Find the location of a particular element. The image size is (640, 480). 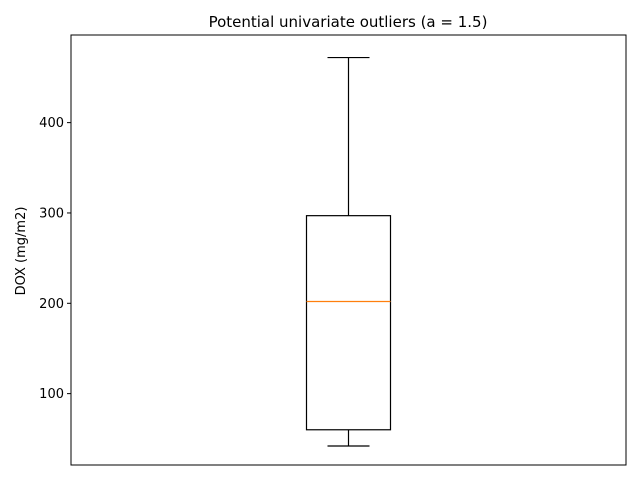

y-tick-label: 300 is located at coordinates (51, 213).